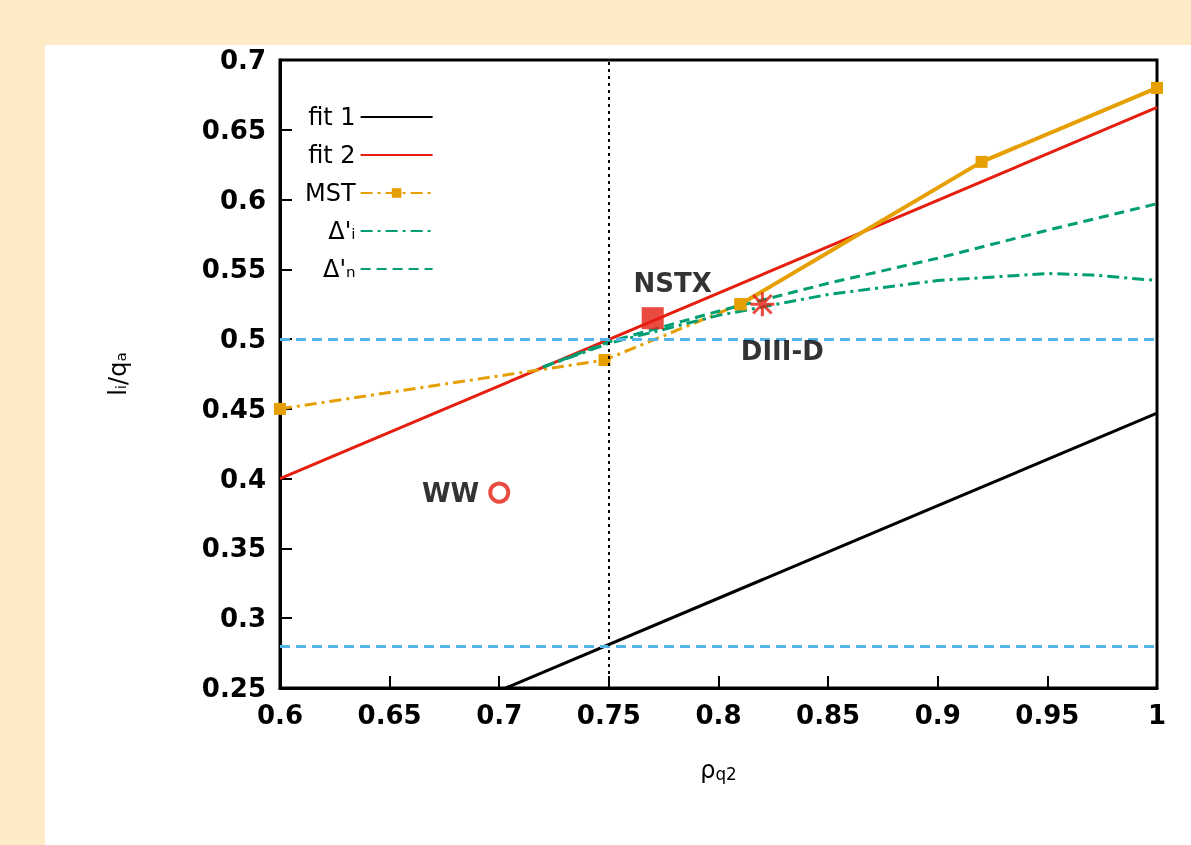 The width and height of the screenshot is (1191, 845). I want to click on y-tick-label: 0.25, so click(233, 688).